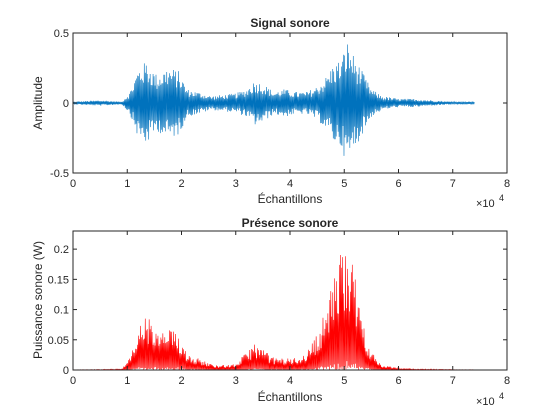 The height and width of the screenshot is (420, 560). What do you see at coordinates (485, 204) in the screenshot?
I see `signal-x-exponent-base: ×10` at bounding box center [485, 204].